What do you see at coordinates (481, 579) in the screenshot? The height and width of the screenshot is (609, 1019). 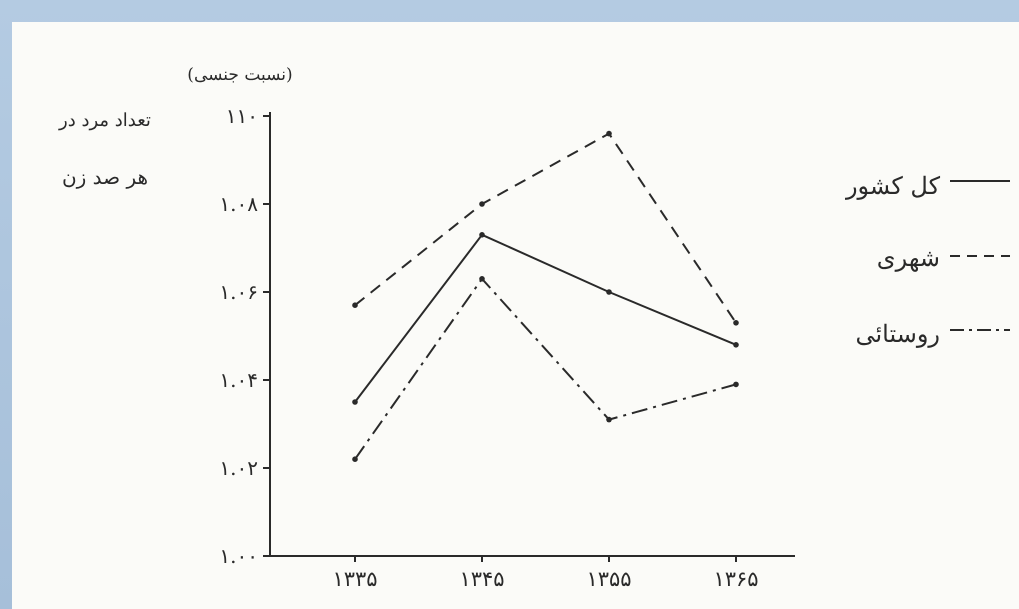 I see `x-tick-label: ۱۳۴۵` at bounding box center [481, 579].